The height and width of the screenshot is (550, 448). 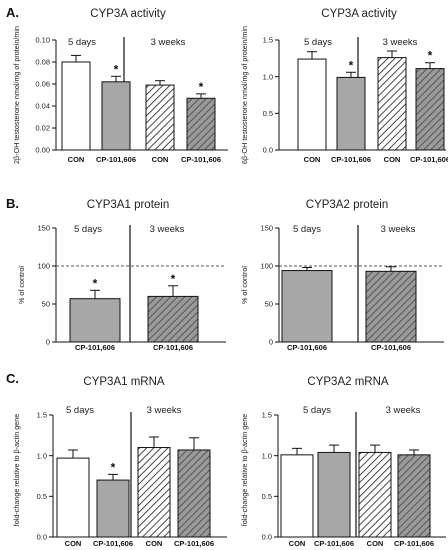 What do you see at coordinates (12, 378) in the screenshot?
I see `section-label-c: C.` at bounding box center [12, 378].